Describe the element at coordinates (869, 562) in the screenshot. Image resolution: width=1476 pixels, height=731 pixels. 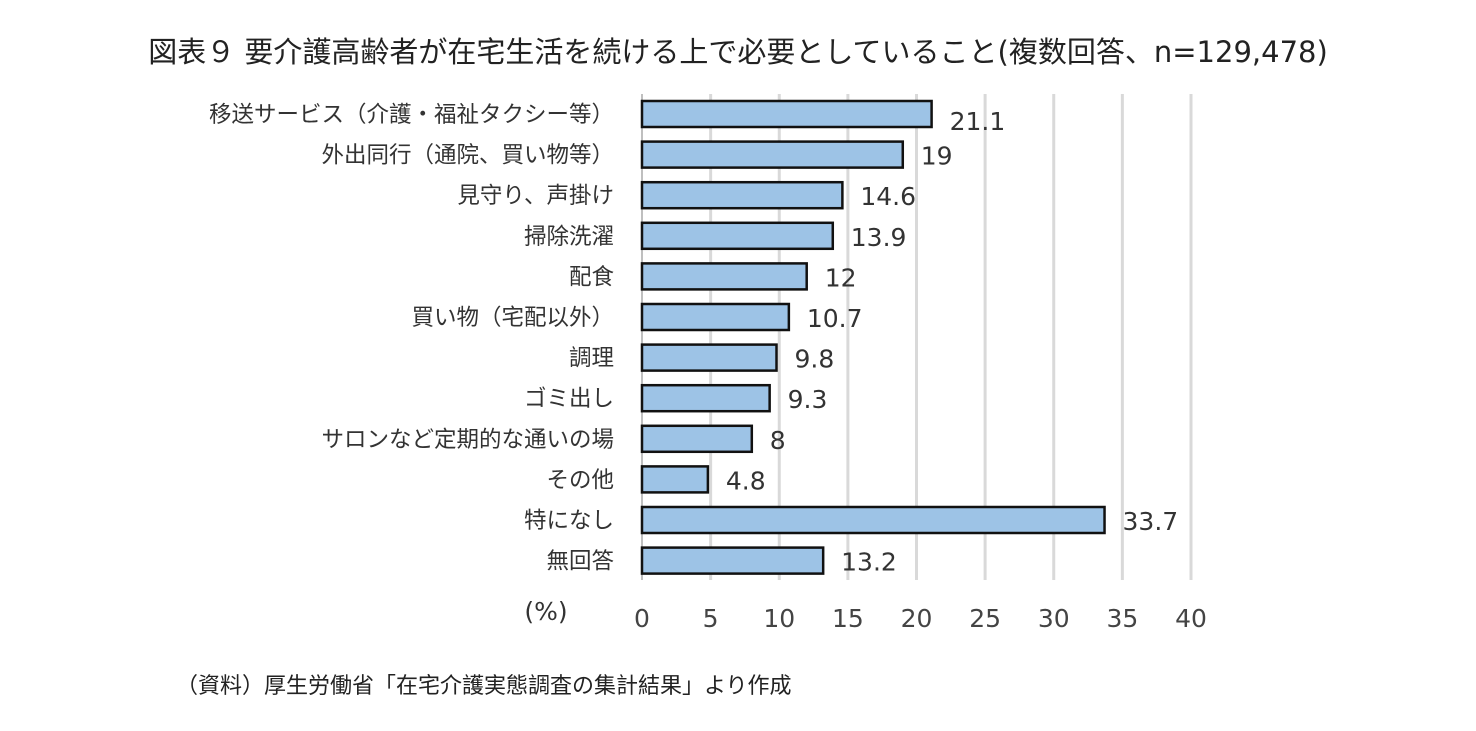
I see `data-label-12: 13.2` at that location.